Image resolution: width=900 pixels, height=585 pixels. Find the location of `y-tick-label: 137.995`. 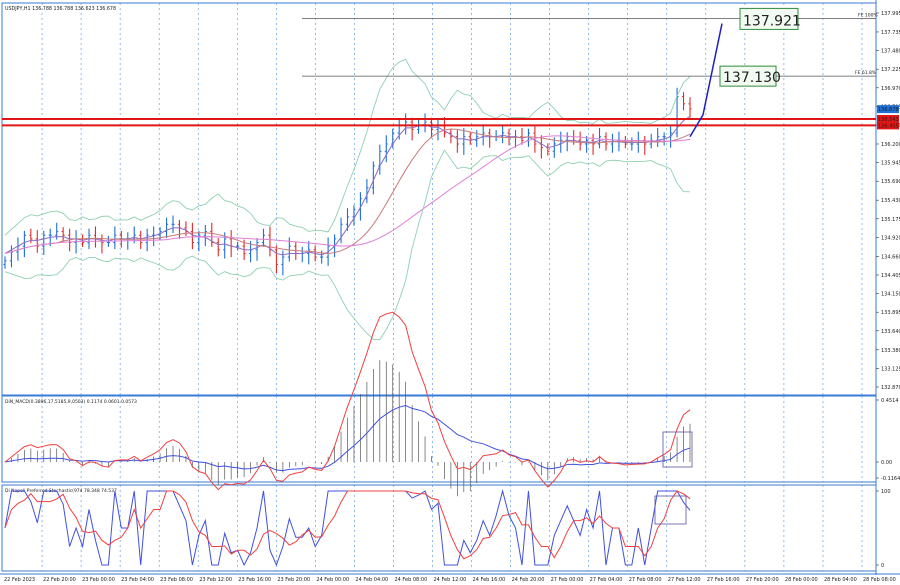

y-tick-label: 137.995 is located at coordinates (890, 14).